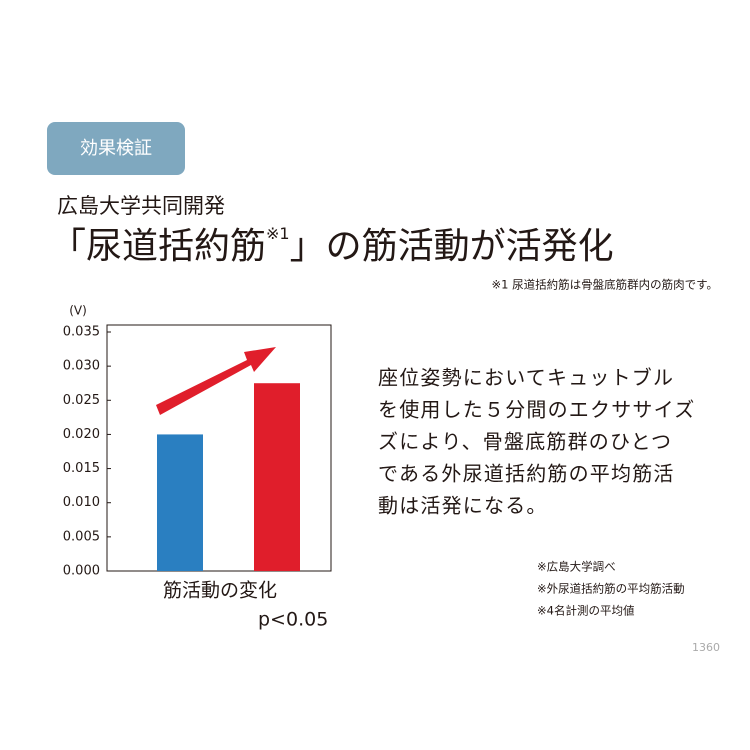  Describe the element at coordinates (81, 332) in the screenshot. I see `y-tick-label: 0.035` at that location.